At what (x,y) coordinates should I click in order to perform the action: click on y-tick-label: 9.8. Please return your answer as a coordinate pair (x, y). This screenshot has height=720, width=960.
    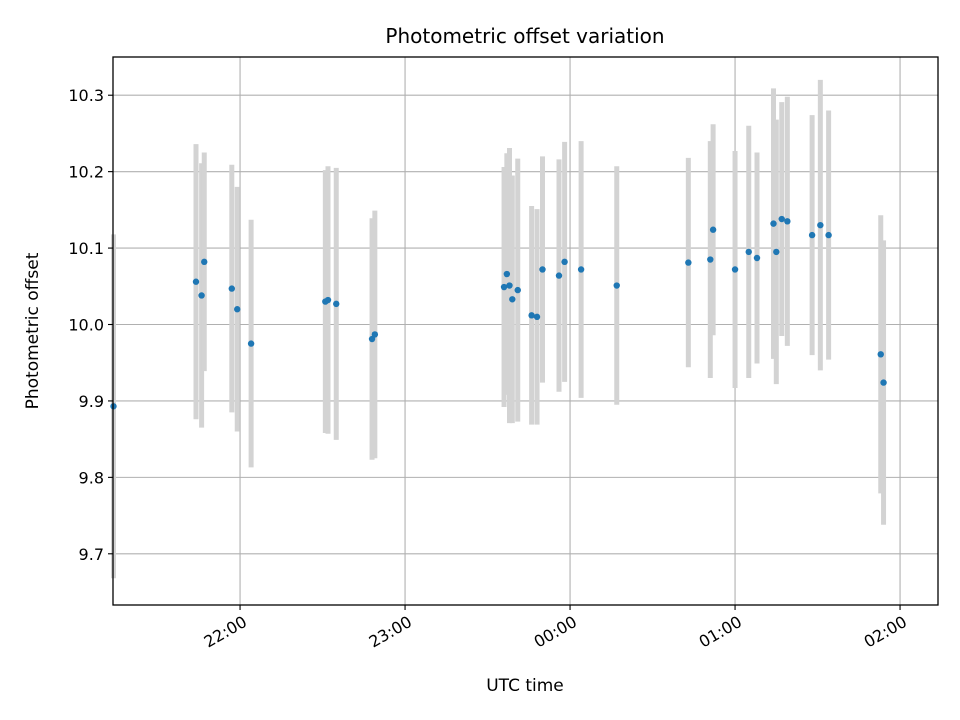
    Looking at the image, I should click on (91, 477).